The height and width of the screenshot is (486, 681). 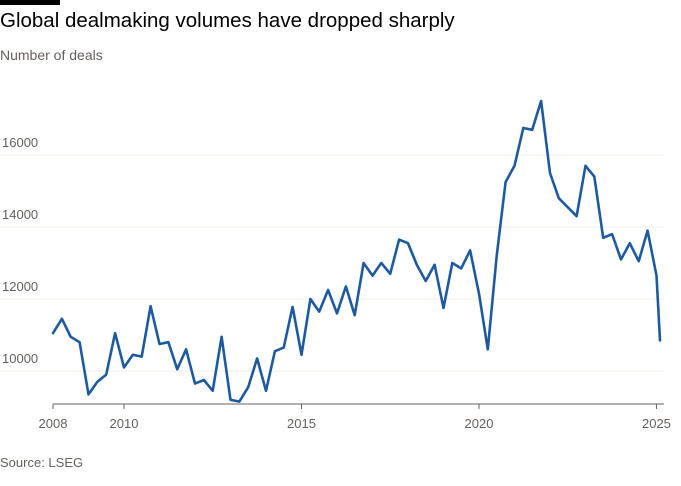 I want to click on y-axis-tick-labels: 10000 12000 14000 16000, so click(x=20, y=250).